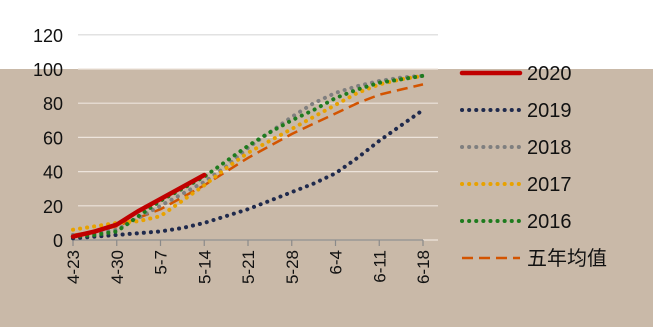 The image size is (653, 336). Describe the element at coordinates (73, 267) in the screenshot. I see `x-tick-label: 4-23` at that location.